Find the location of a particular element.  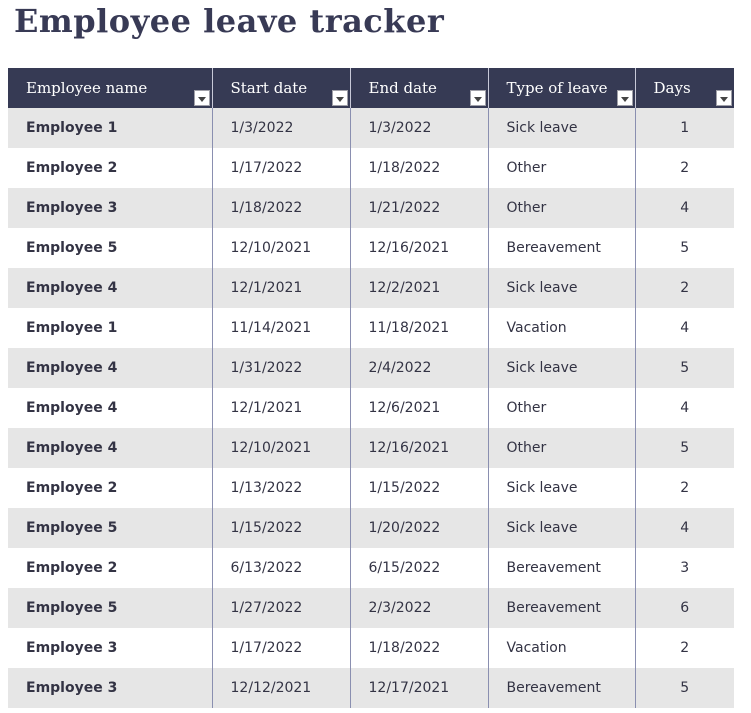

days-cell: 1 is located at coordinates (684, 128).